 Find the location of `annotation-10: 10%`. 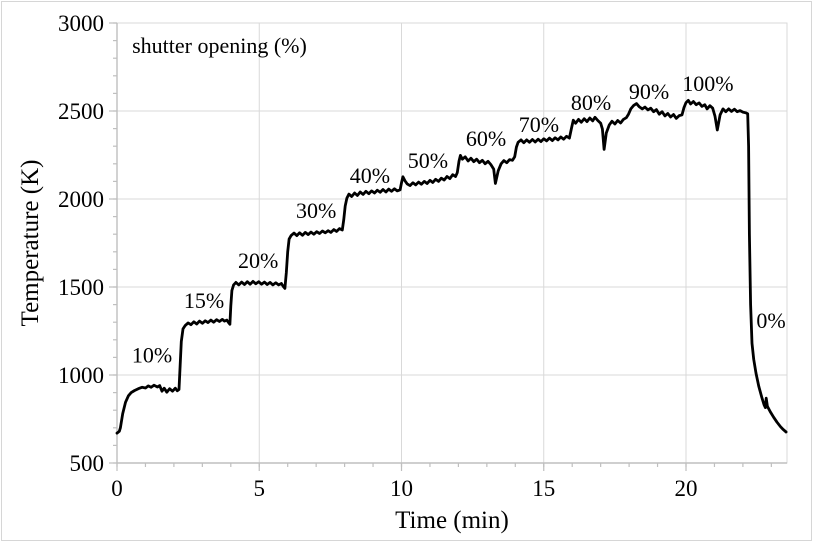

annotation-10: 10% is located at coordinates (152, 355).